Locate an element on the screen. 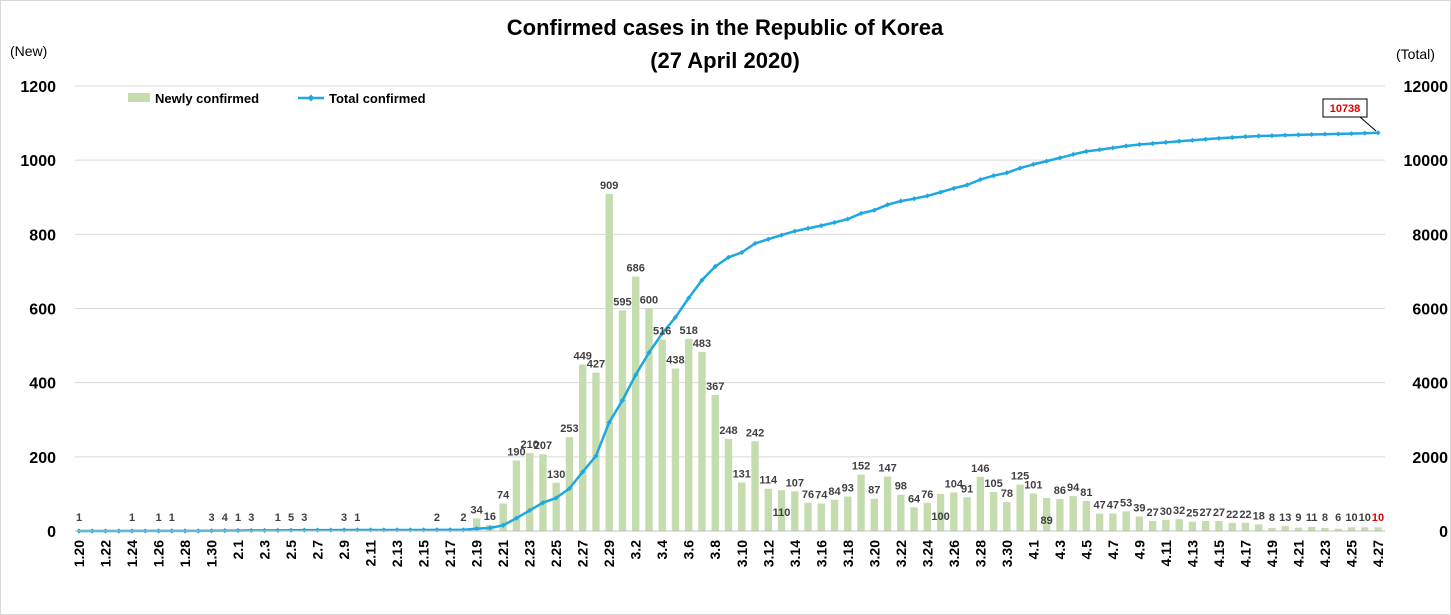  x-tick-label: 2.1 is located at coordinates (238, 550).